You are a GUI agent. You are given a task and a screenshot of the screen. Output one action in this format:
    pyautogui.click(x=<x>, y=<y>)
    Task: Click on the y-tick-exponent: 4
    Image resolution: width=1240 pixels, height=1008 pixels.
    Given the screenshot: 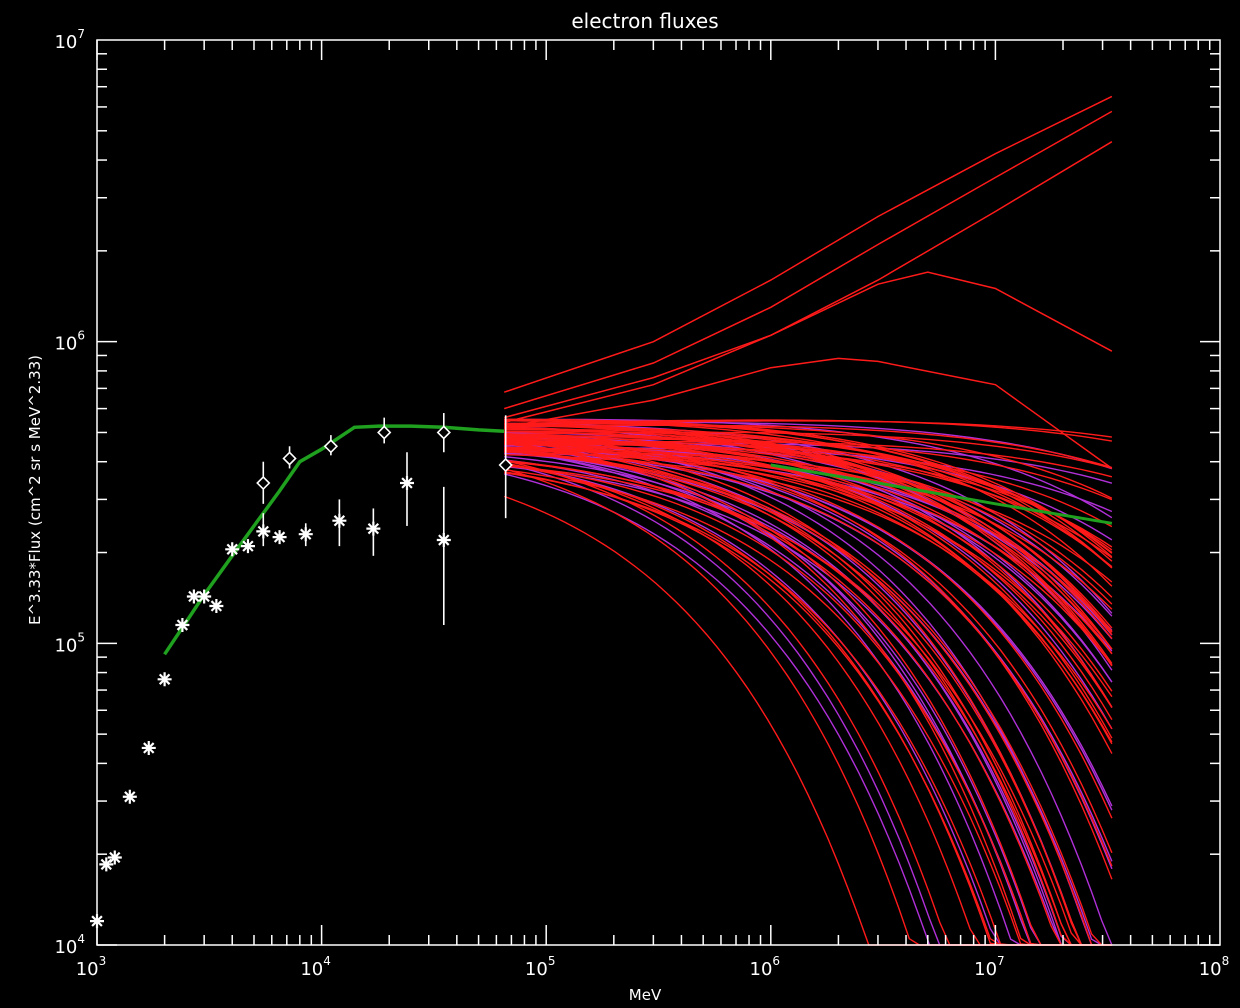 What is the action you would take?
    pyautogui.click(x=81, y=939)
    